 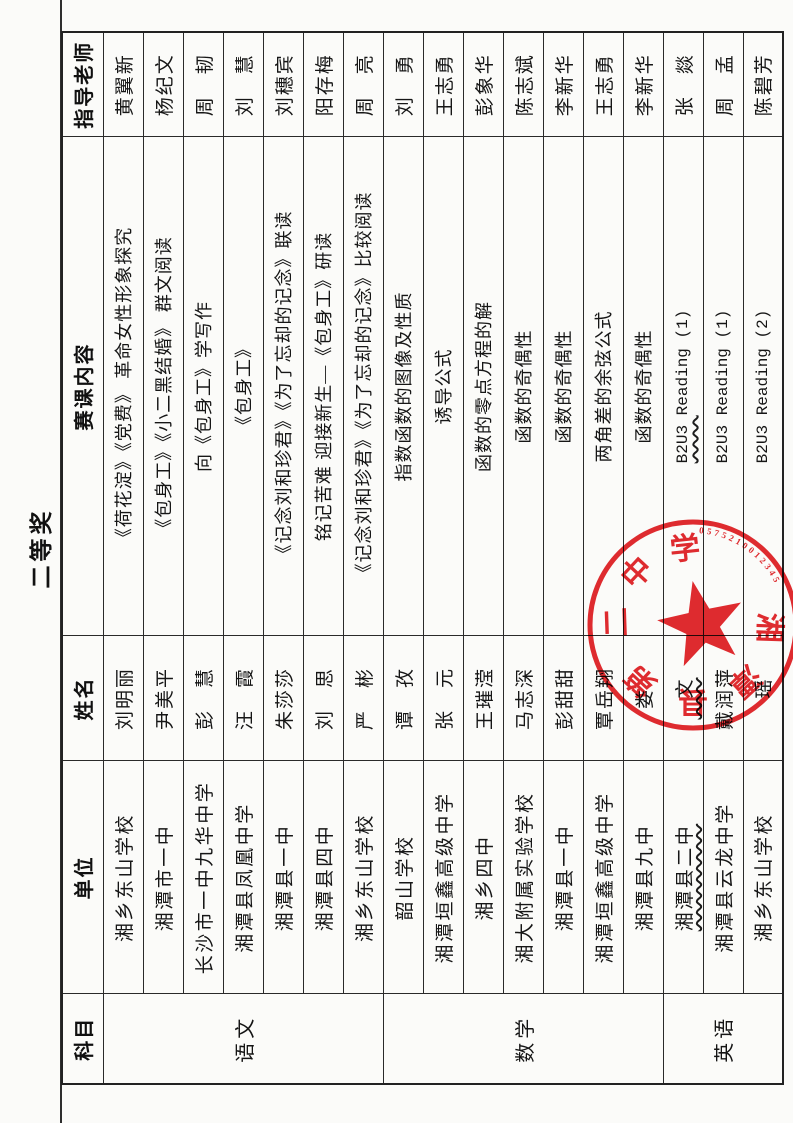 I want to click on star-icon, so click(x=699, y=624).